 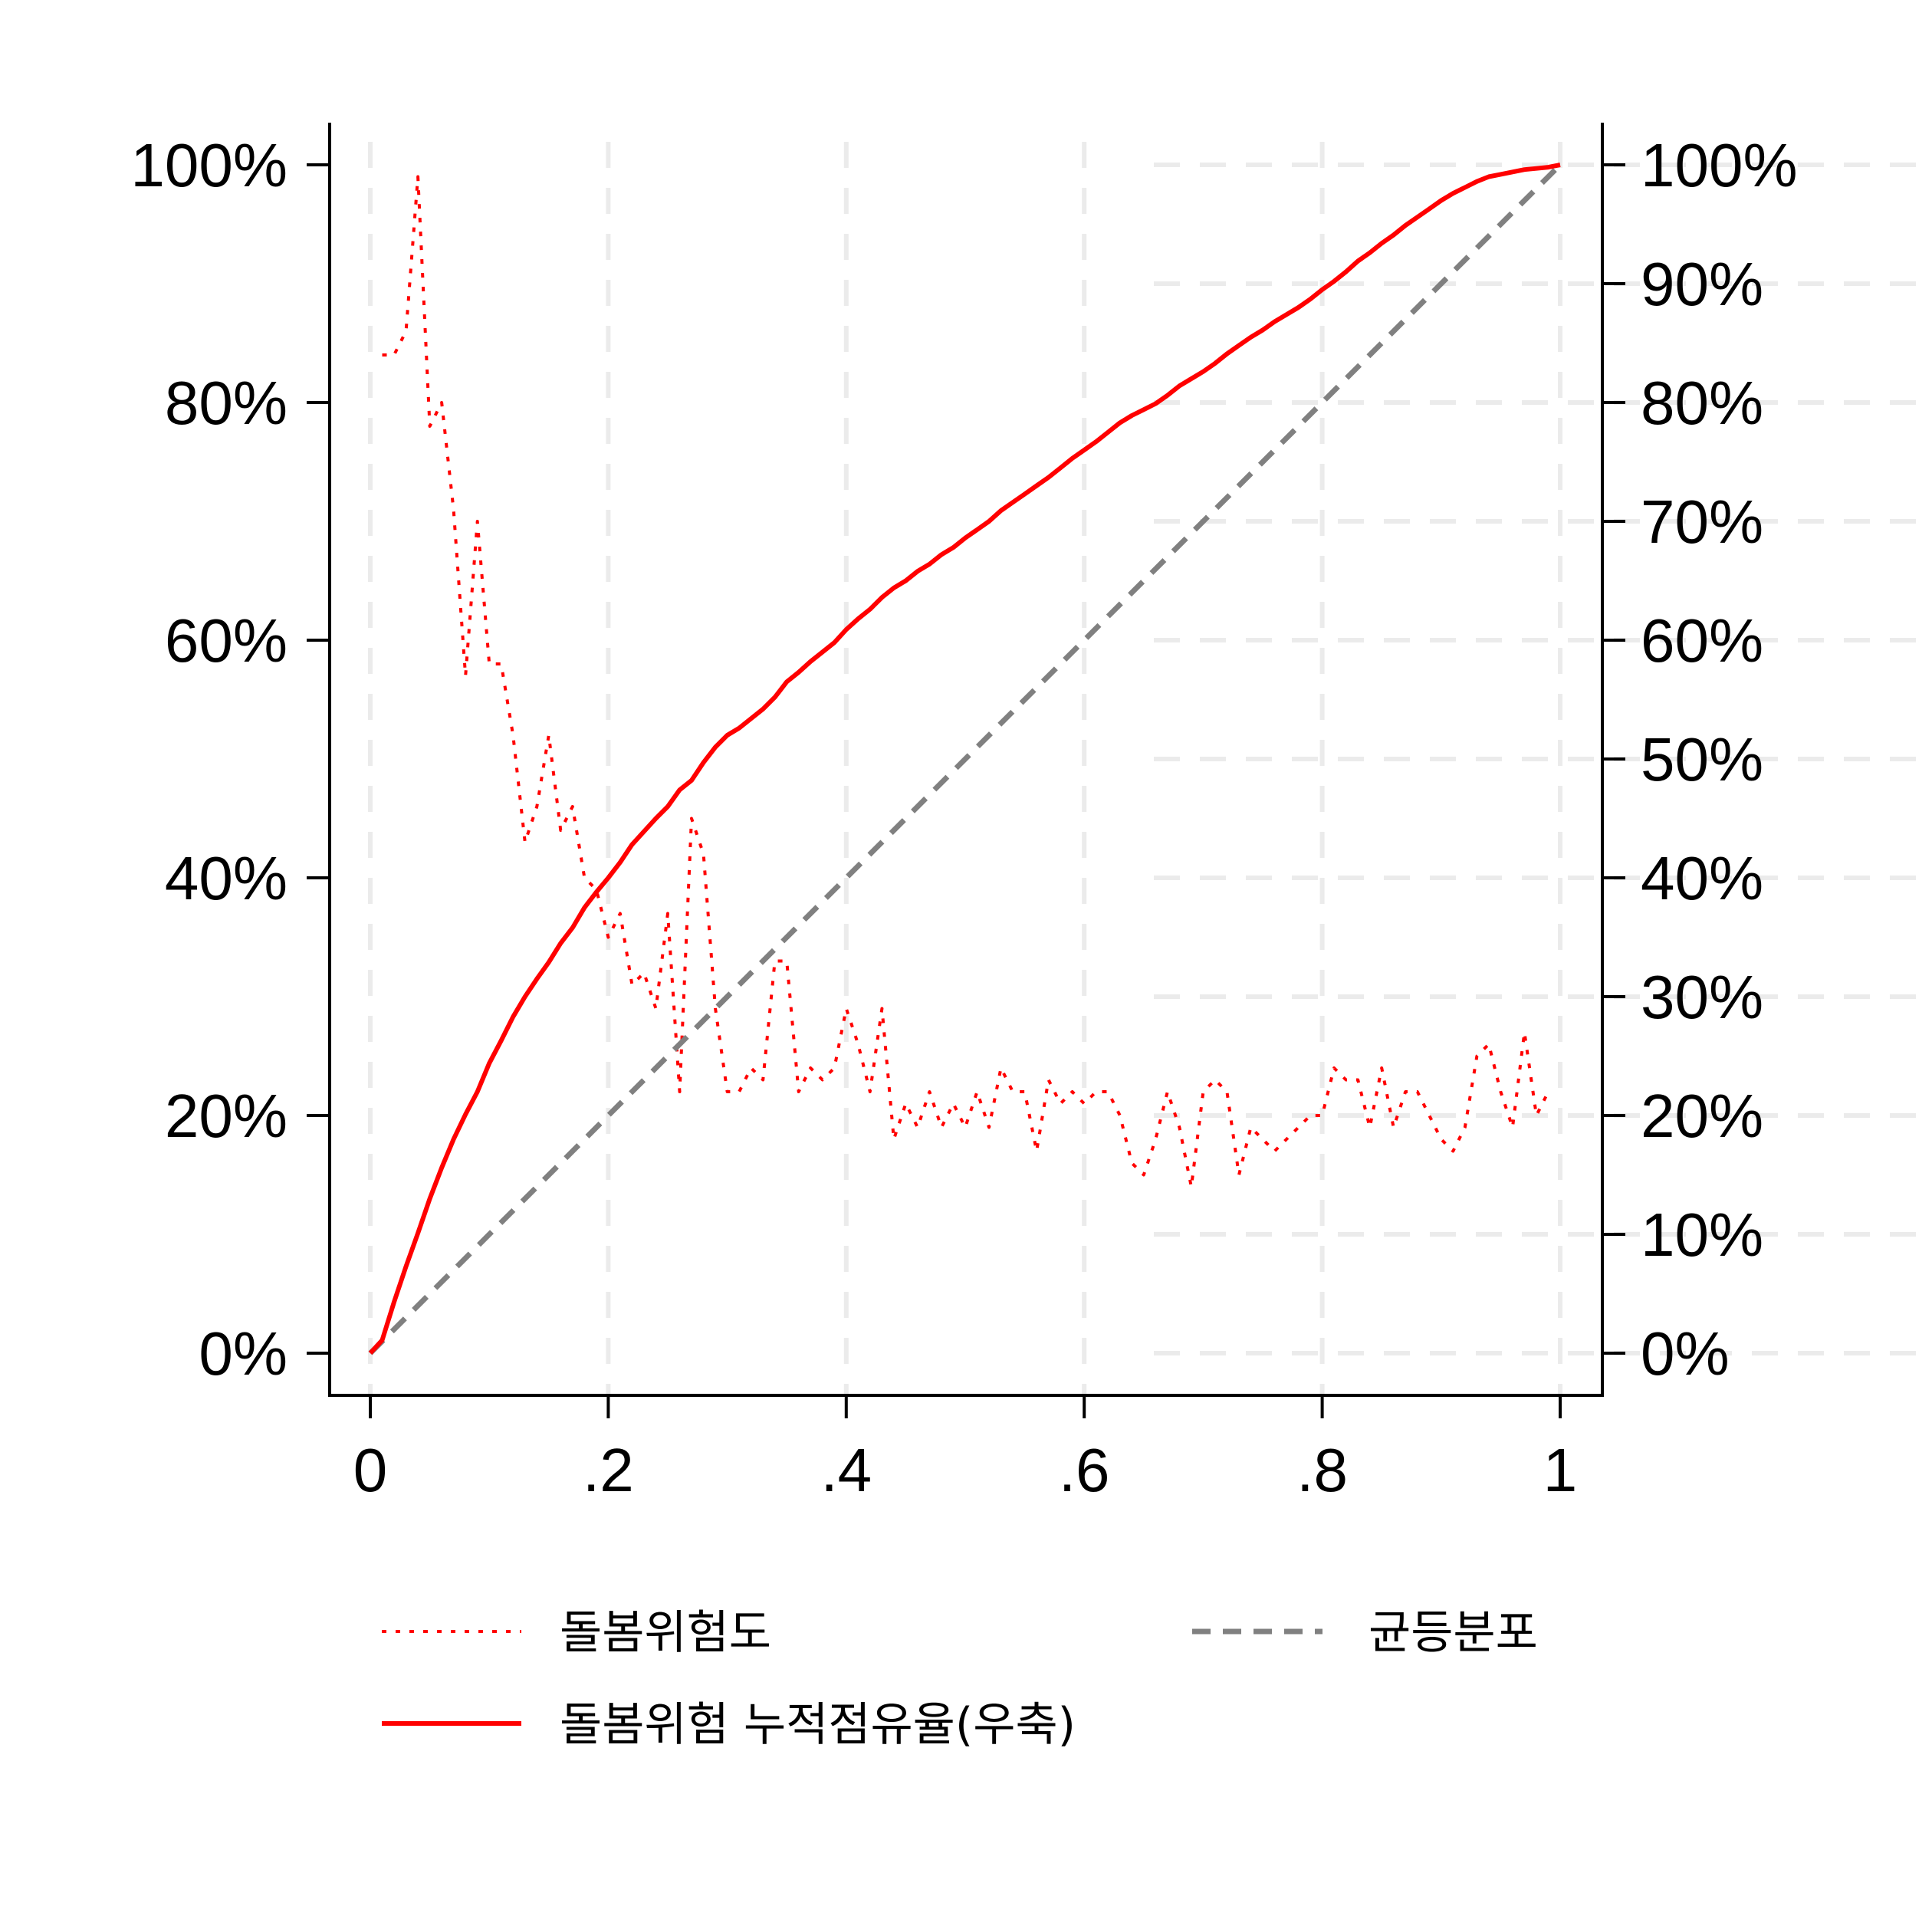 I want to click on y-right-tick-label-3: 30%, so click(x=1702, y=997).